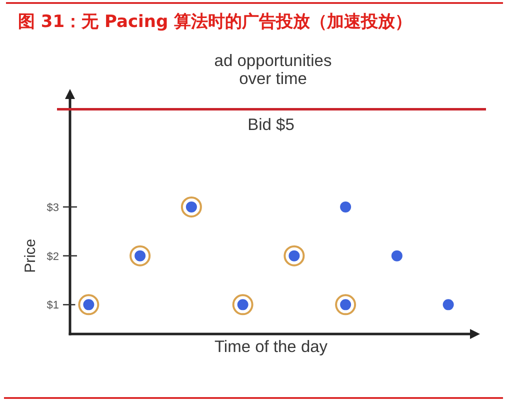 This screenshot has height=405, width=508. What do you see at coordinates (271, 347) in the screenshot?
I see `x-axis-title: Time of the day` at bounding box center [271, 347].